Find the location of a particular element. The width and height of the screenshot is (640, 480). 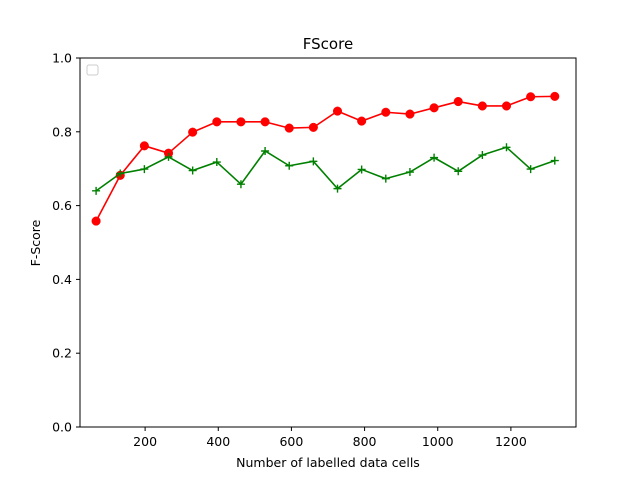

x-axis-label: Number of labelled data cells is located at coordinates (328, 462).